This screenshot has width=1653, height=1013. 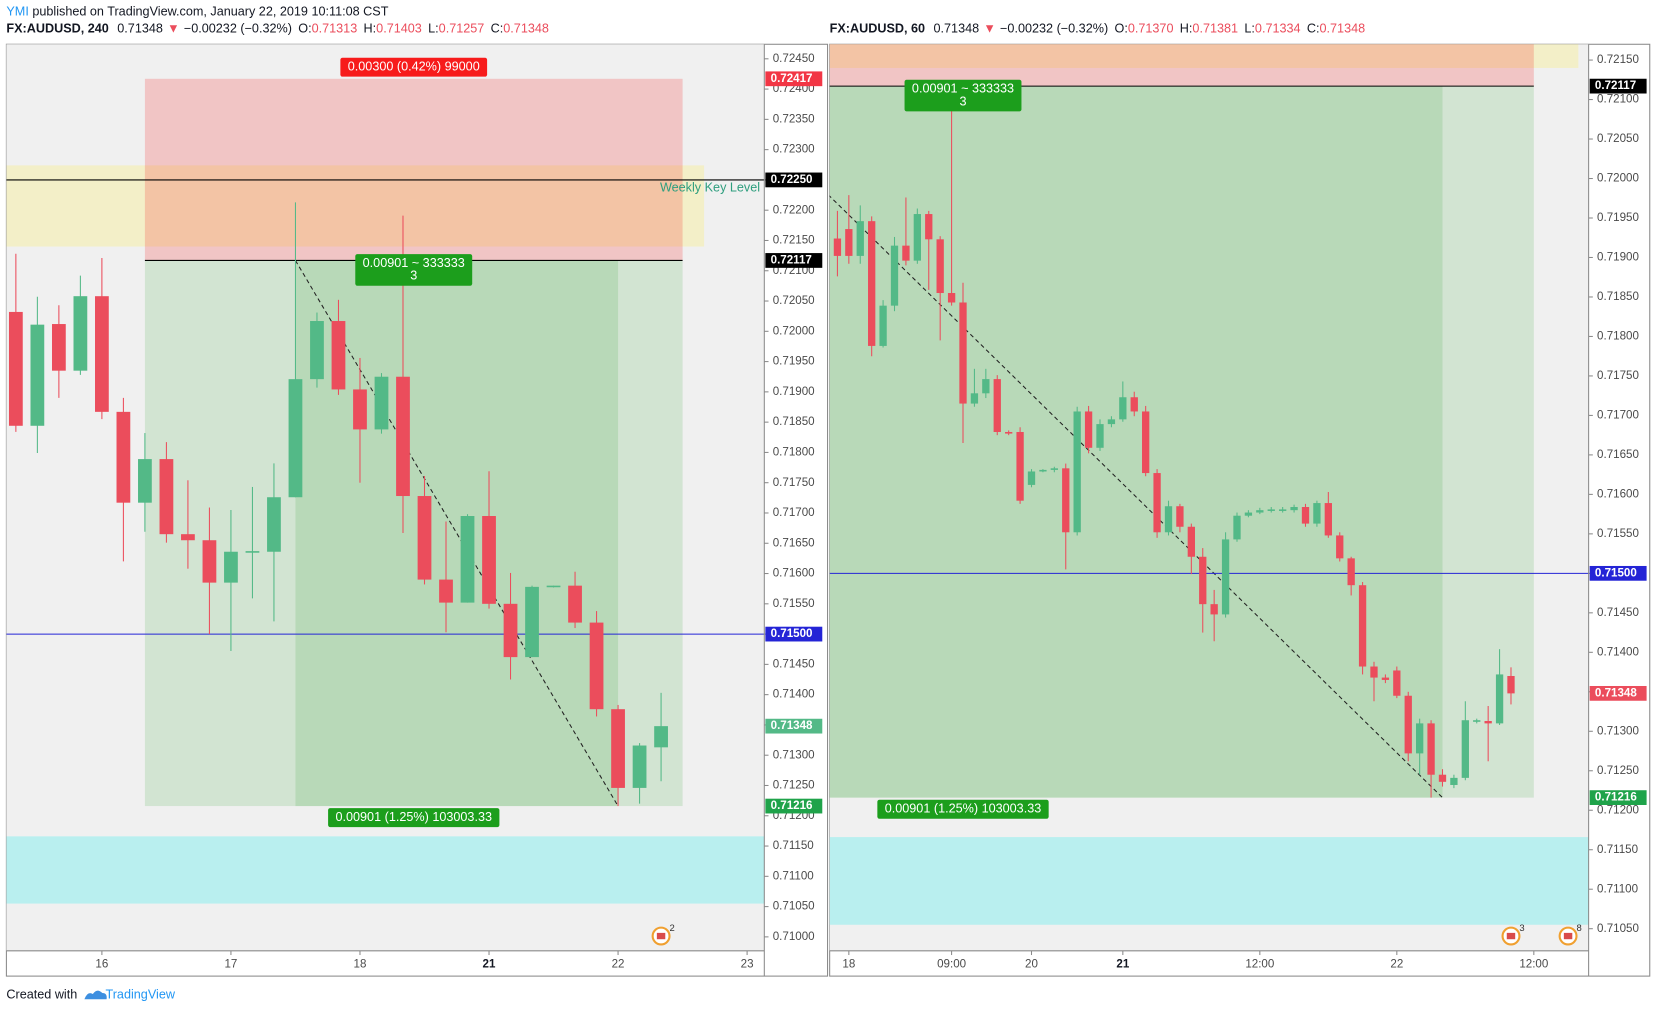 I want to click on price-tag-label: 0.72117, so click(x=791, y=261).